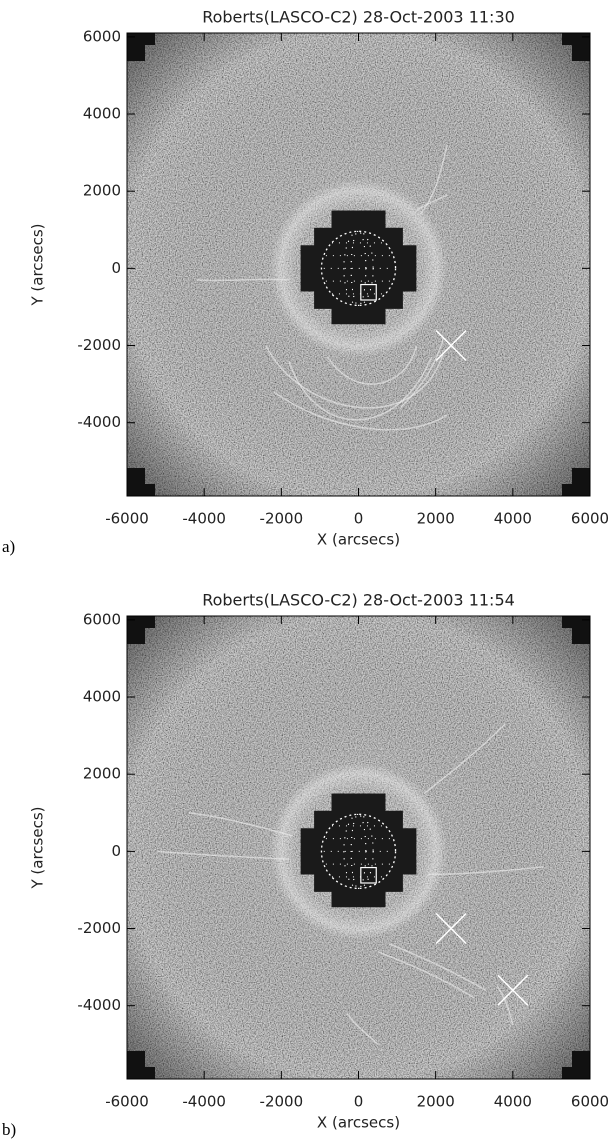  I want to click on panel-title: Roberts(LASCO-C2) 28-Oct-2003 11:54, so click(358, 600).